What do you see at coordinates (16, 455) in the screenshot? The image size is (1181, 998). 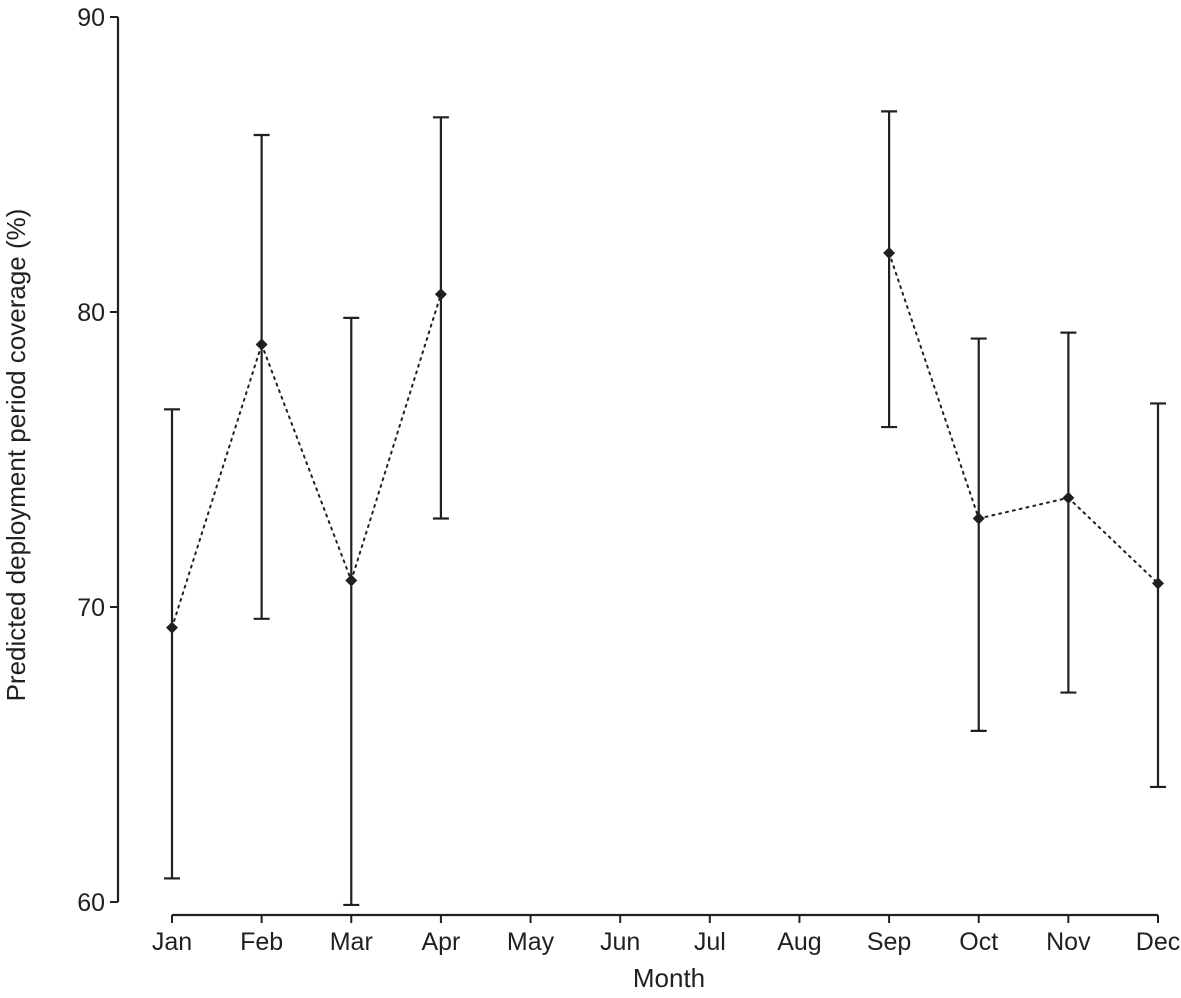 I see `y-axis-title: Predicted deployment period coverage (%)` at bounding box center [16, 455].